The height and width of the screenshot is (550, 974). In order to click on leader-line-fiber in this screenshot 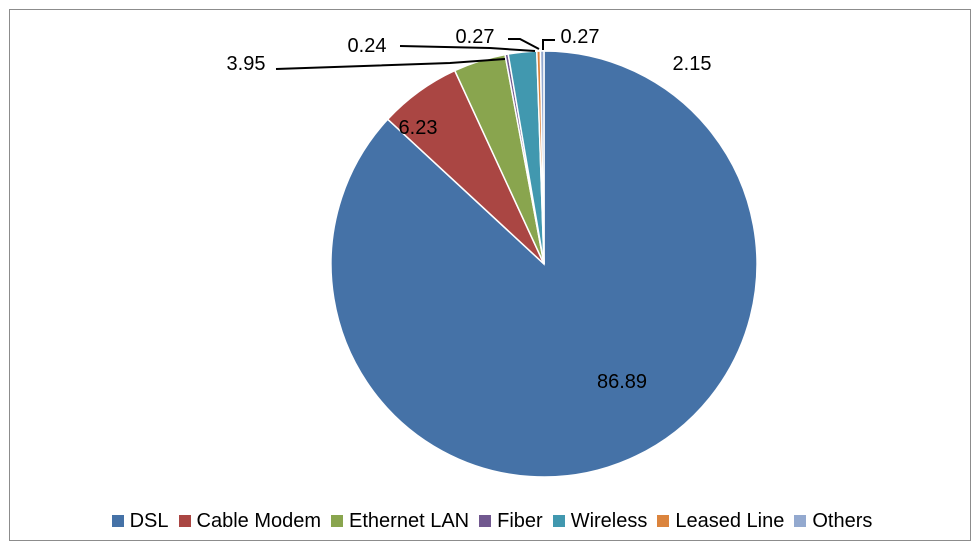, I will do `click(467, 48)`.